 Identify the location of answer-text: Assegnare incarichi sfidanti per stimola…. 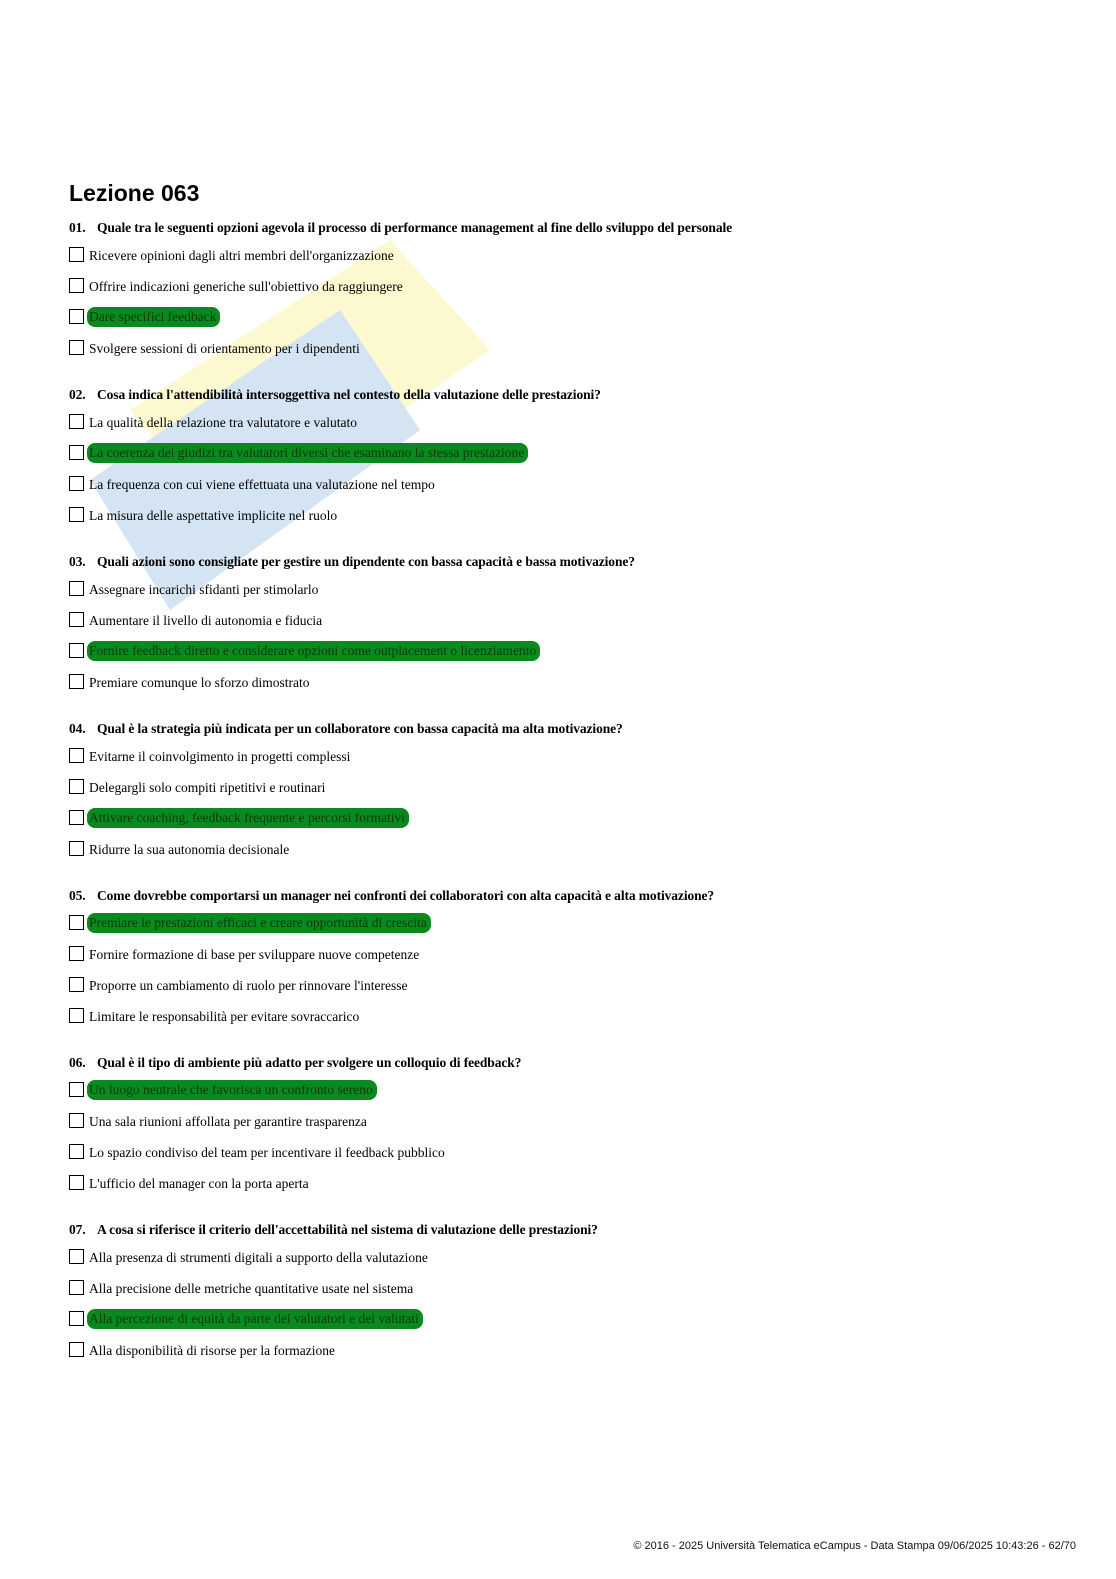
(204, 589).